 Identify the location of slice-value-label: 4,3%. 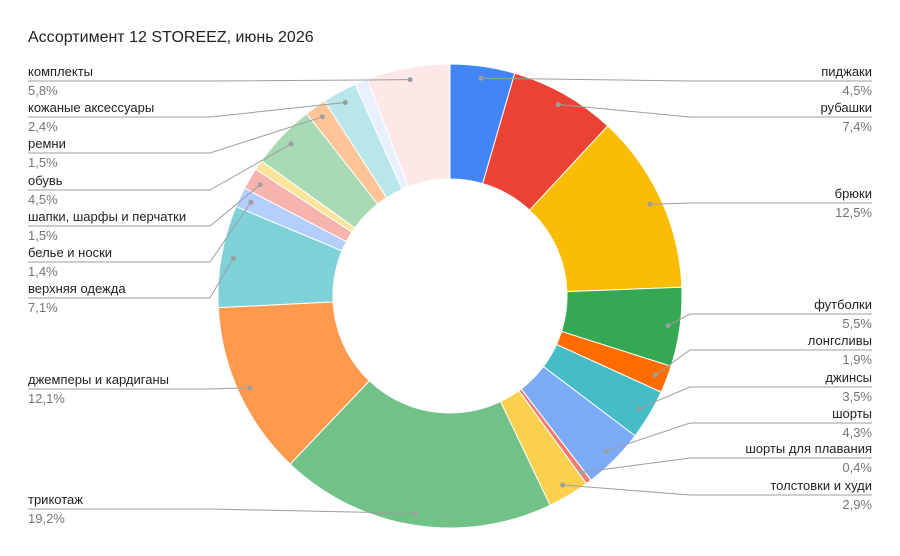
(857, 432).